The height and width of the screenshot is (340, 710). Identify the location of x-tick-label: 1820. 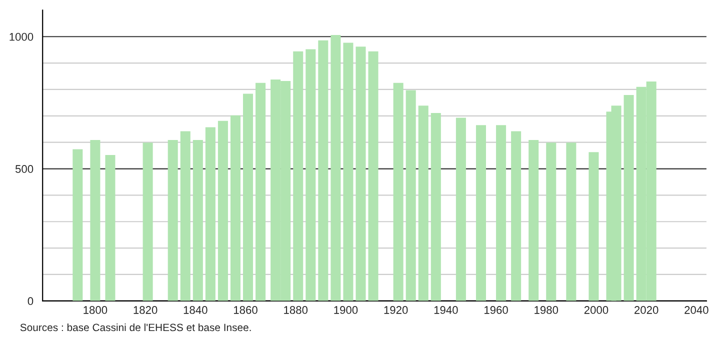
(146, 310).